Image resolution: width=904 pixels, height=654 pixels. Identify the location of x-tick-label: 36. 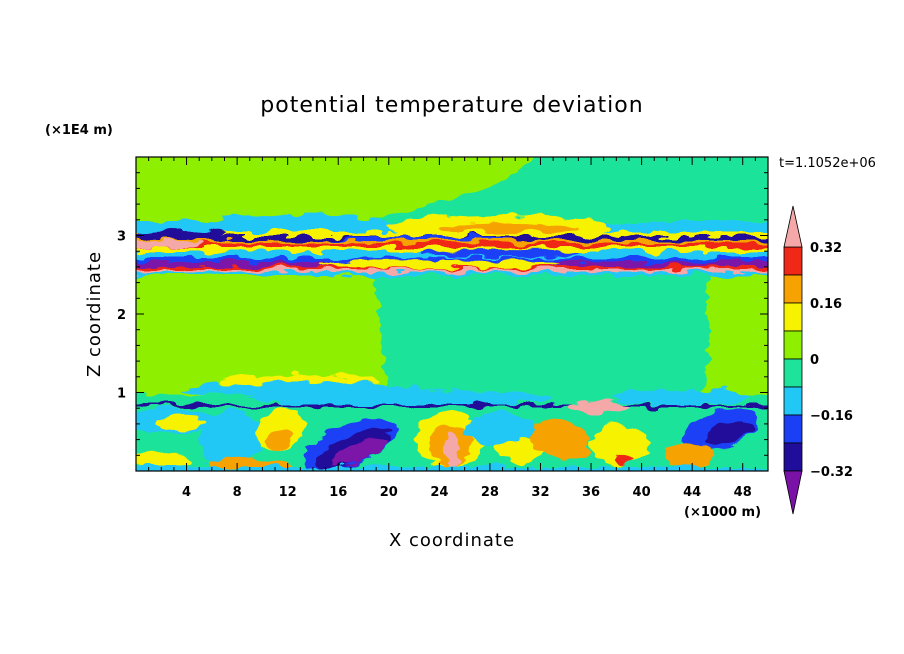
(591, 492).